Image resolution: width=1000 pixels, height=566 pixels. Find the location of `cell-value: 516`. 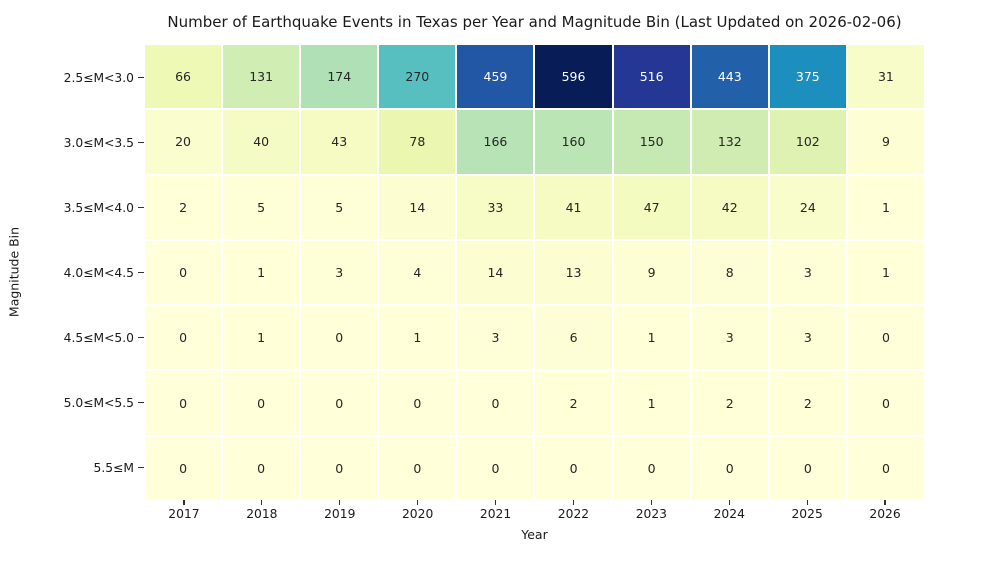

cell-value: 516 is located at coordinates (651, 77).